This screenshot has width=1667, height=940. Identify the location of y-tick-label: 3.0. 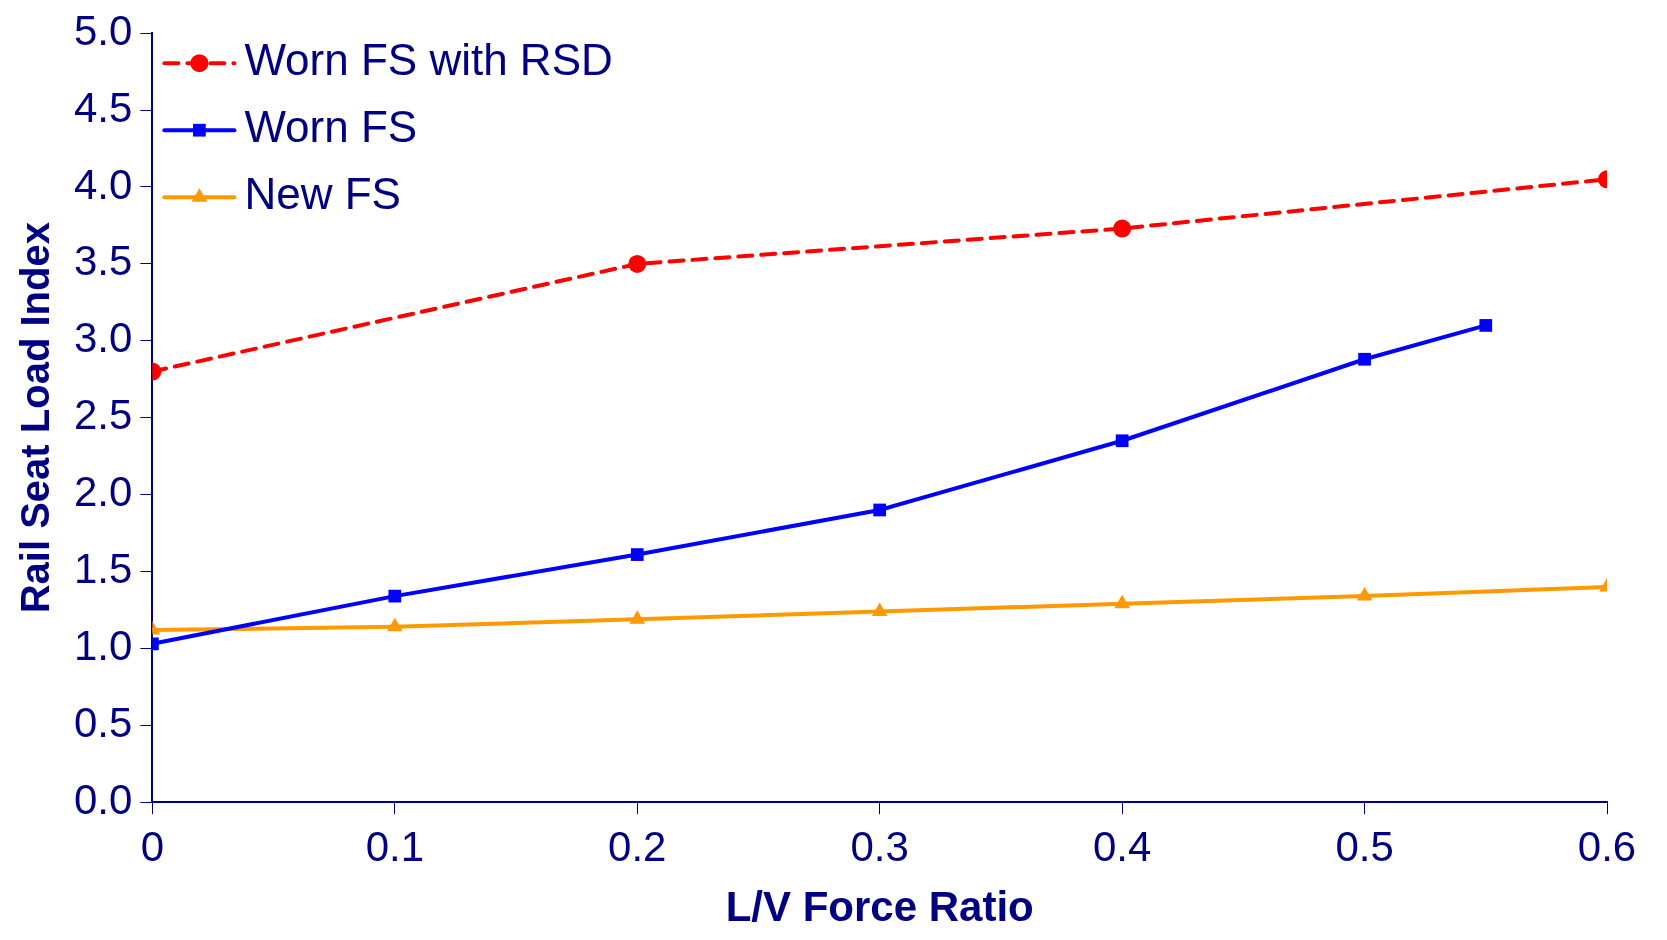
(103, 338).